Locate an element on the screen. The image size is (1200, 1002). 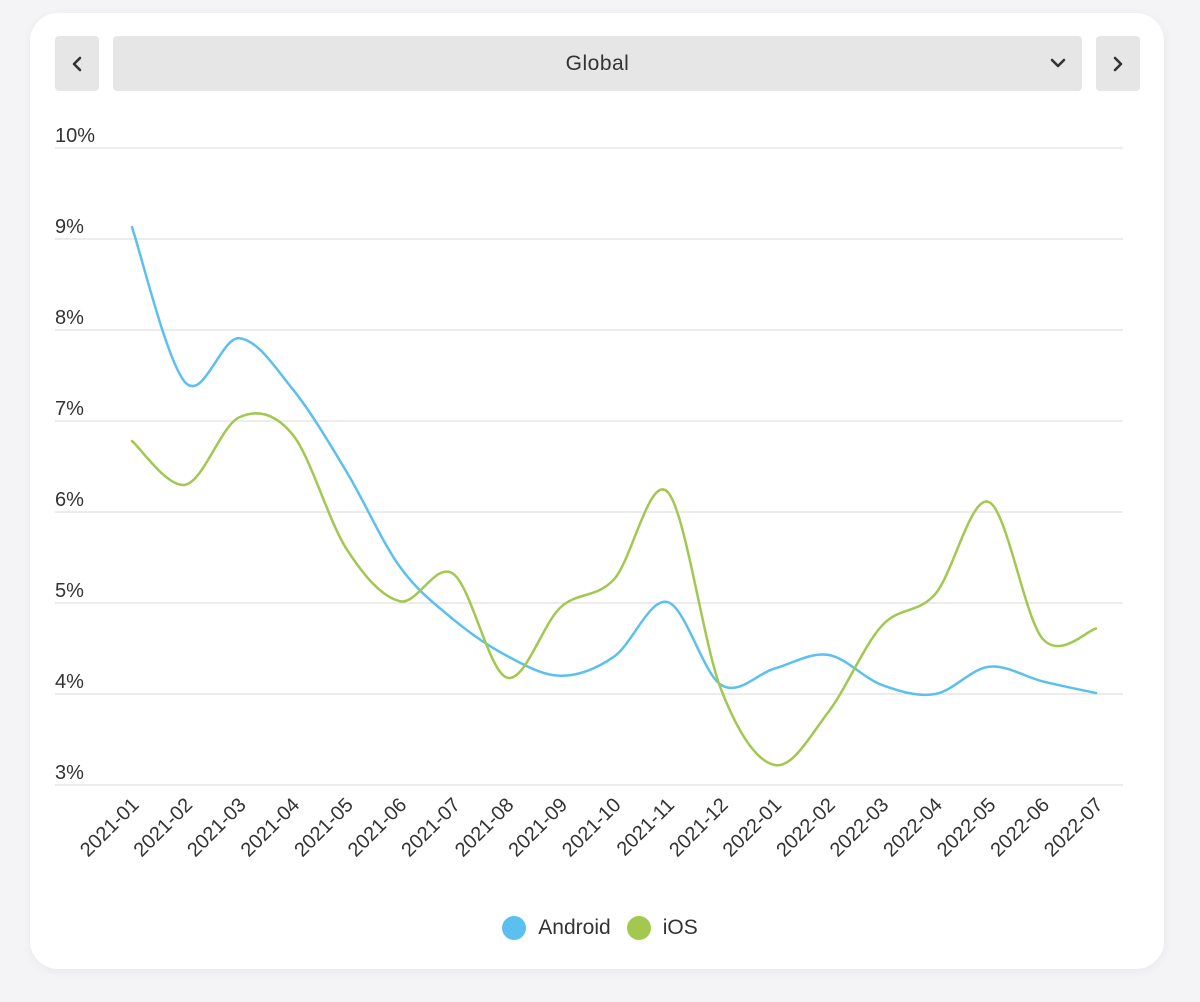
y-axis-labels: 3% 4% 5% 6% 7% 8% 9% 10% is located at coordinates (75, 454).